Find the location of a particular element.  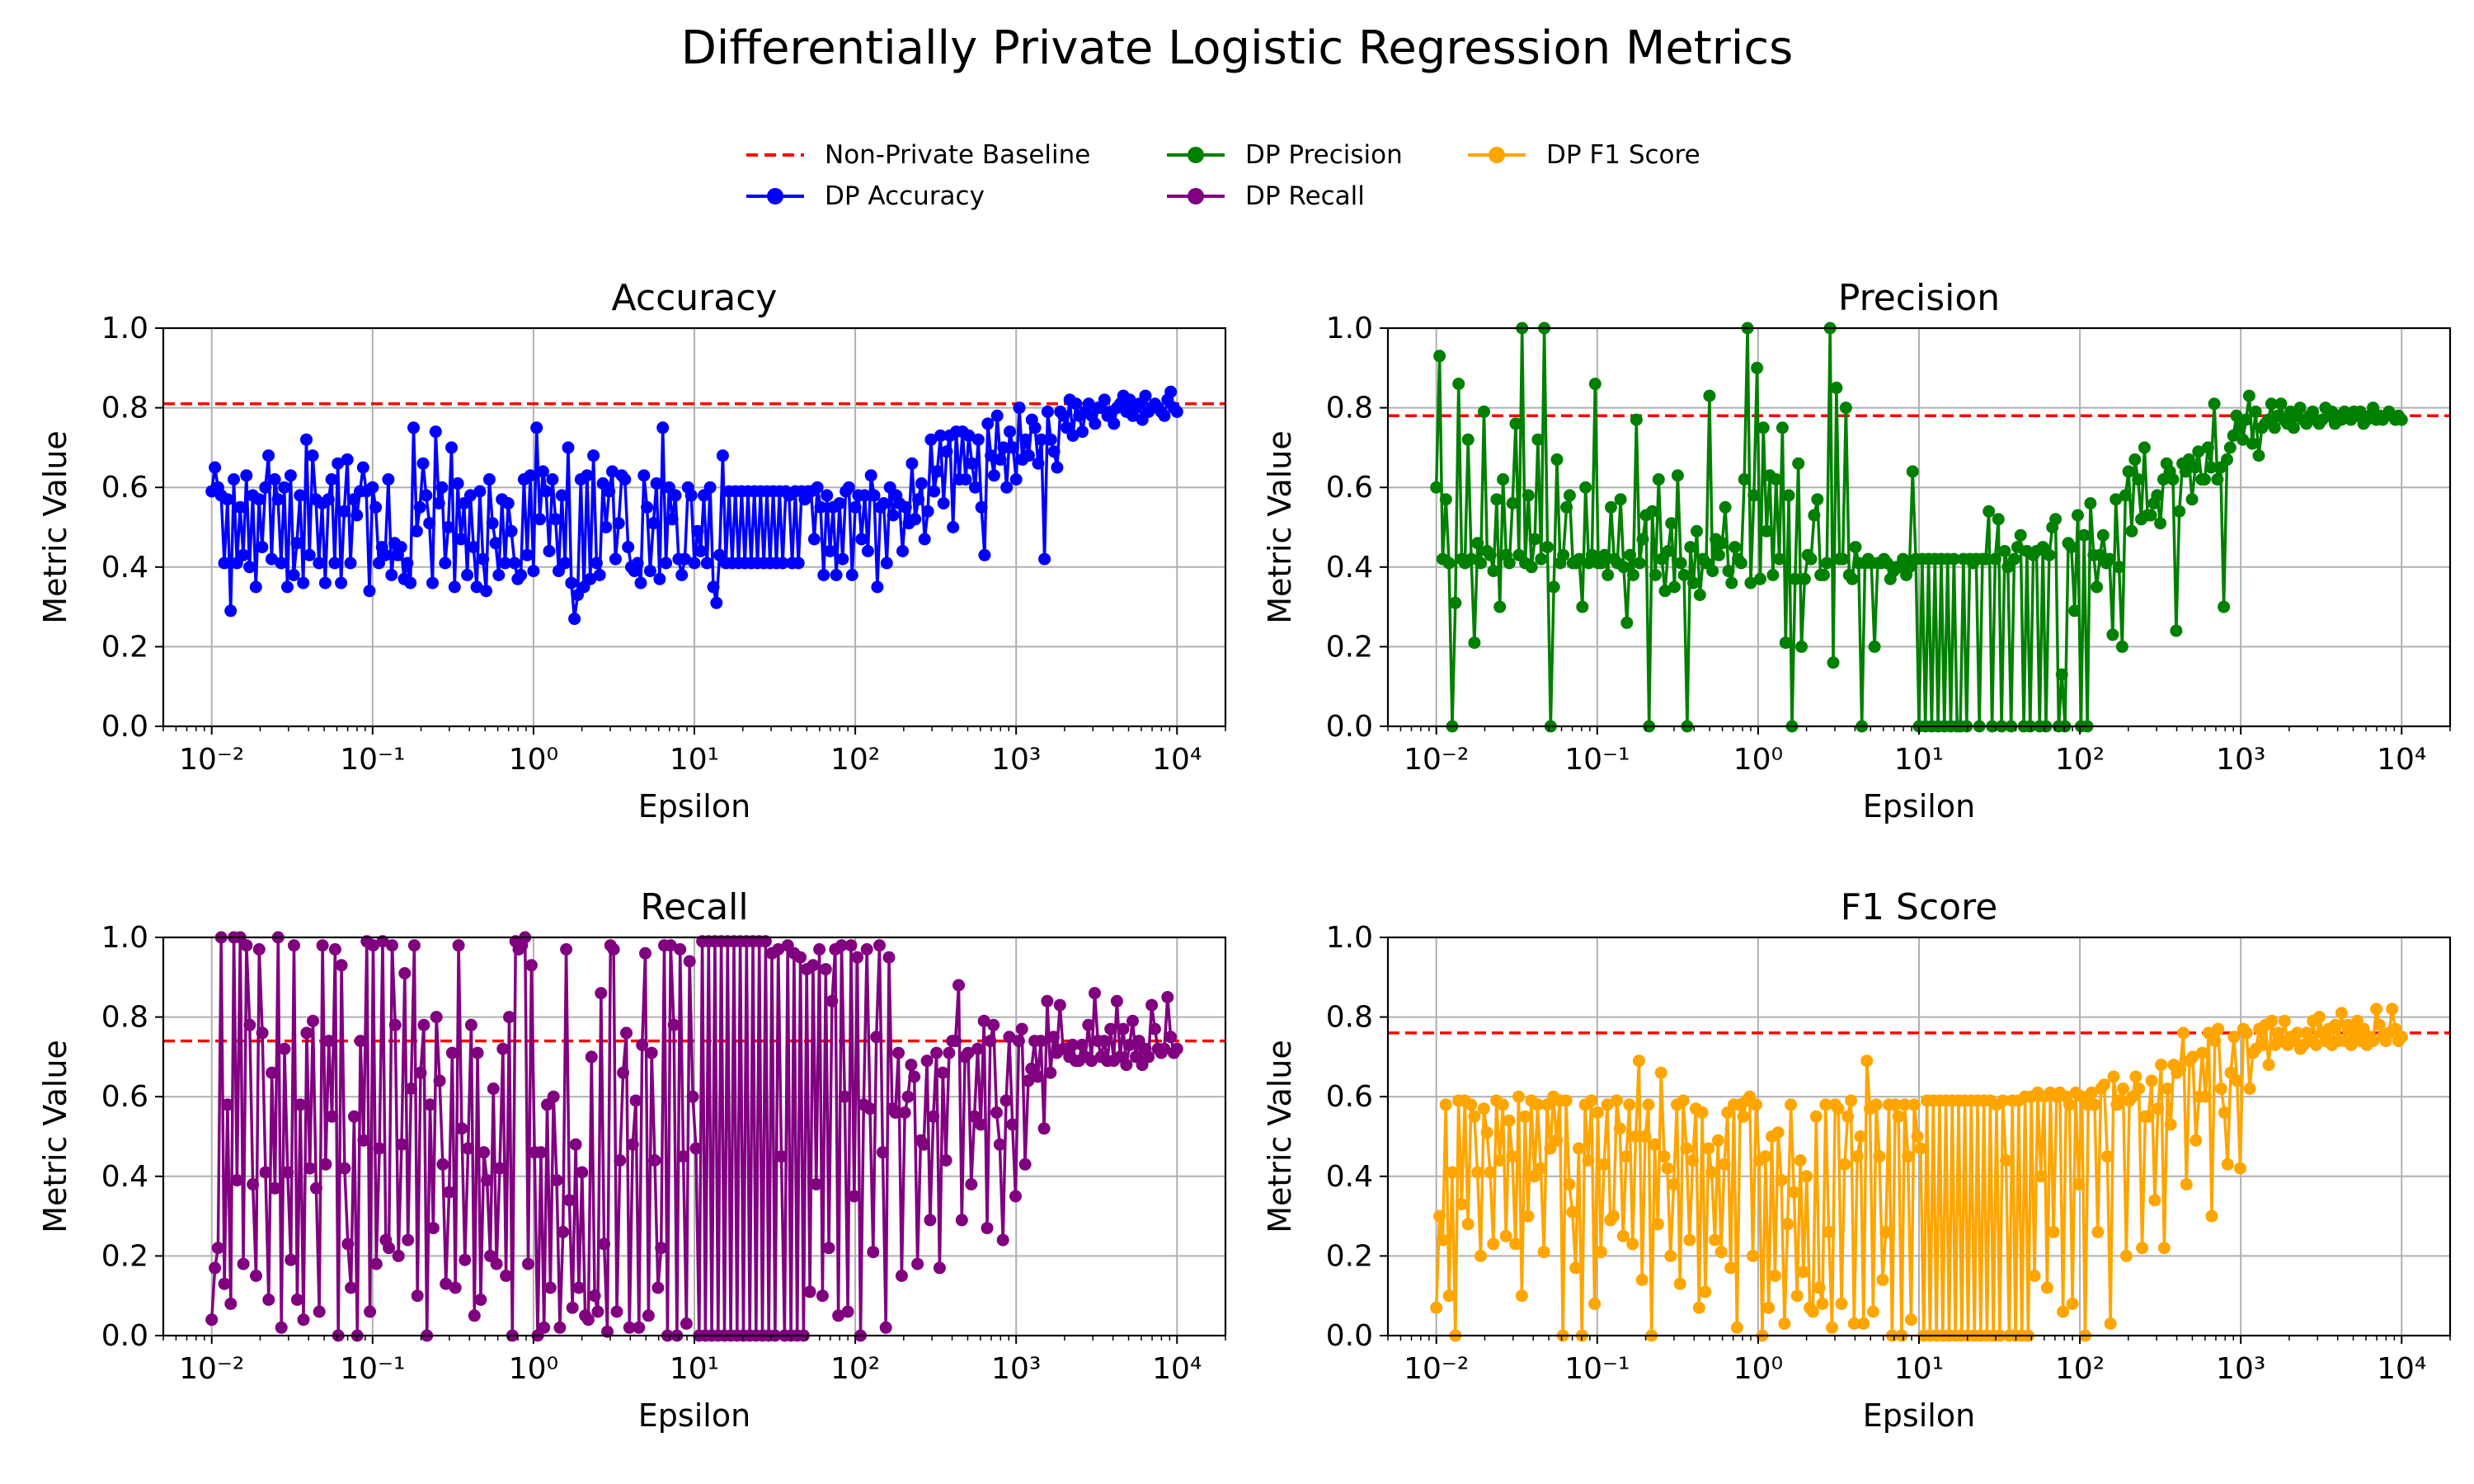

legend-label: DP Recall is located at coordinates (1305, 196).